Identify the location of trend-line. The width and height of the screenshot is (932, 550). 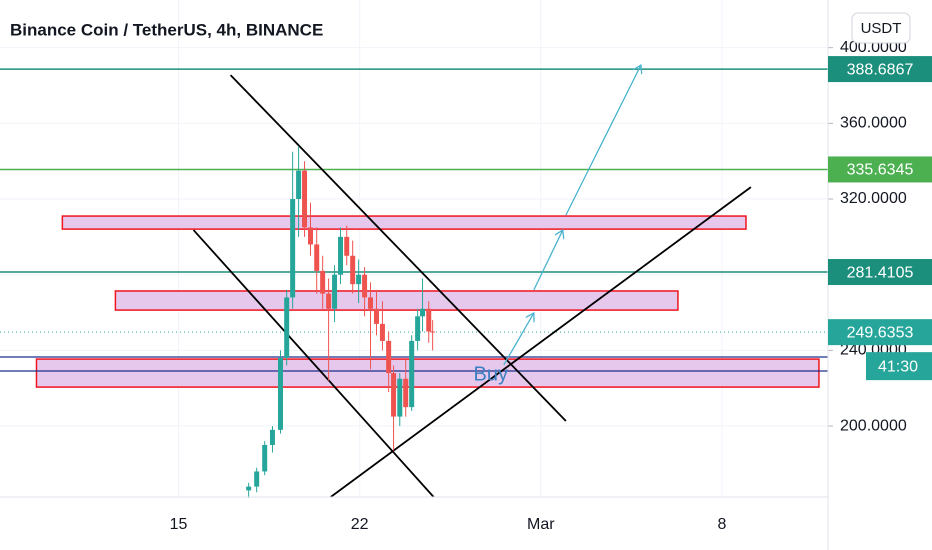
(313, 363).